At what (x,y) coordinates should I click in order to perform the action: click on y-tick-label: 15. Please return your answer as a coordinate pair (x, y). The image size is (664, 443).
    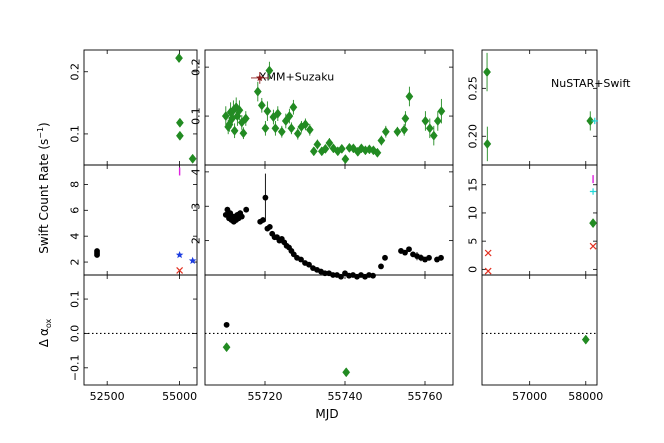
    Looking at the image, I should click on (473, 185).